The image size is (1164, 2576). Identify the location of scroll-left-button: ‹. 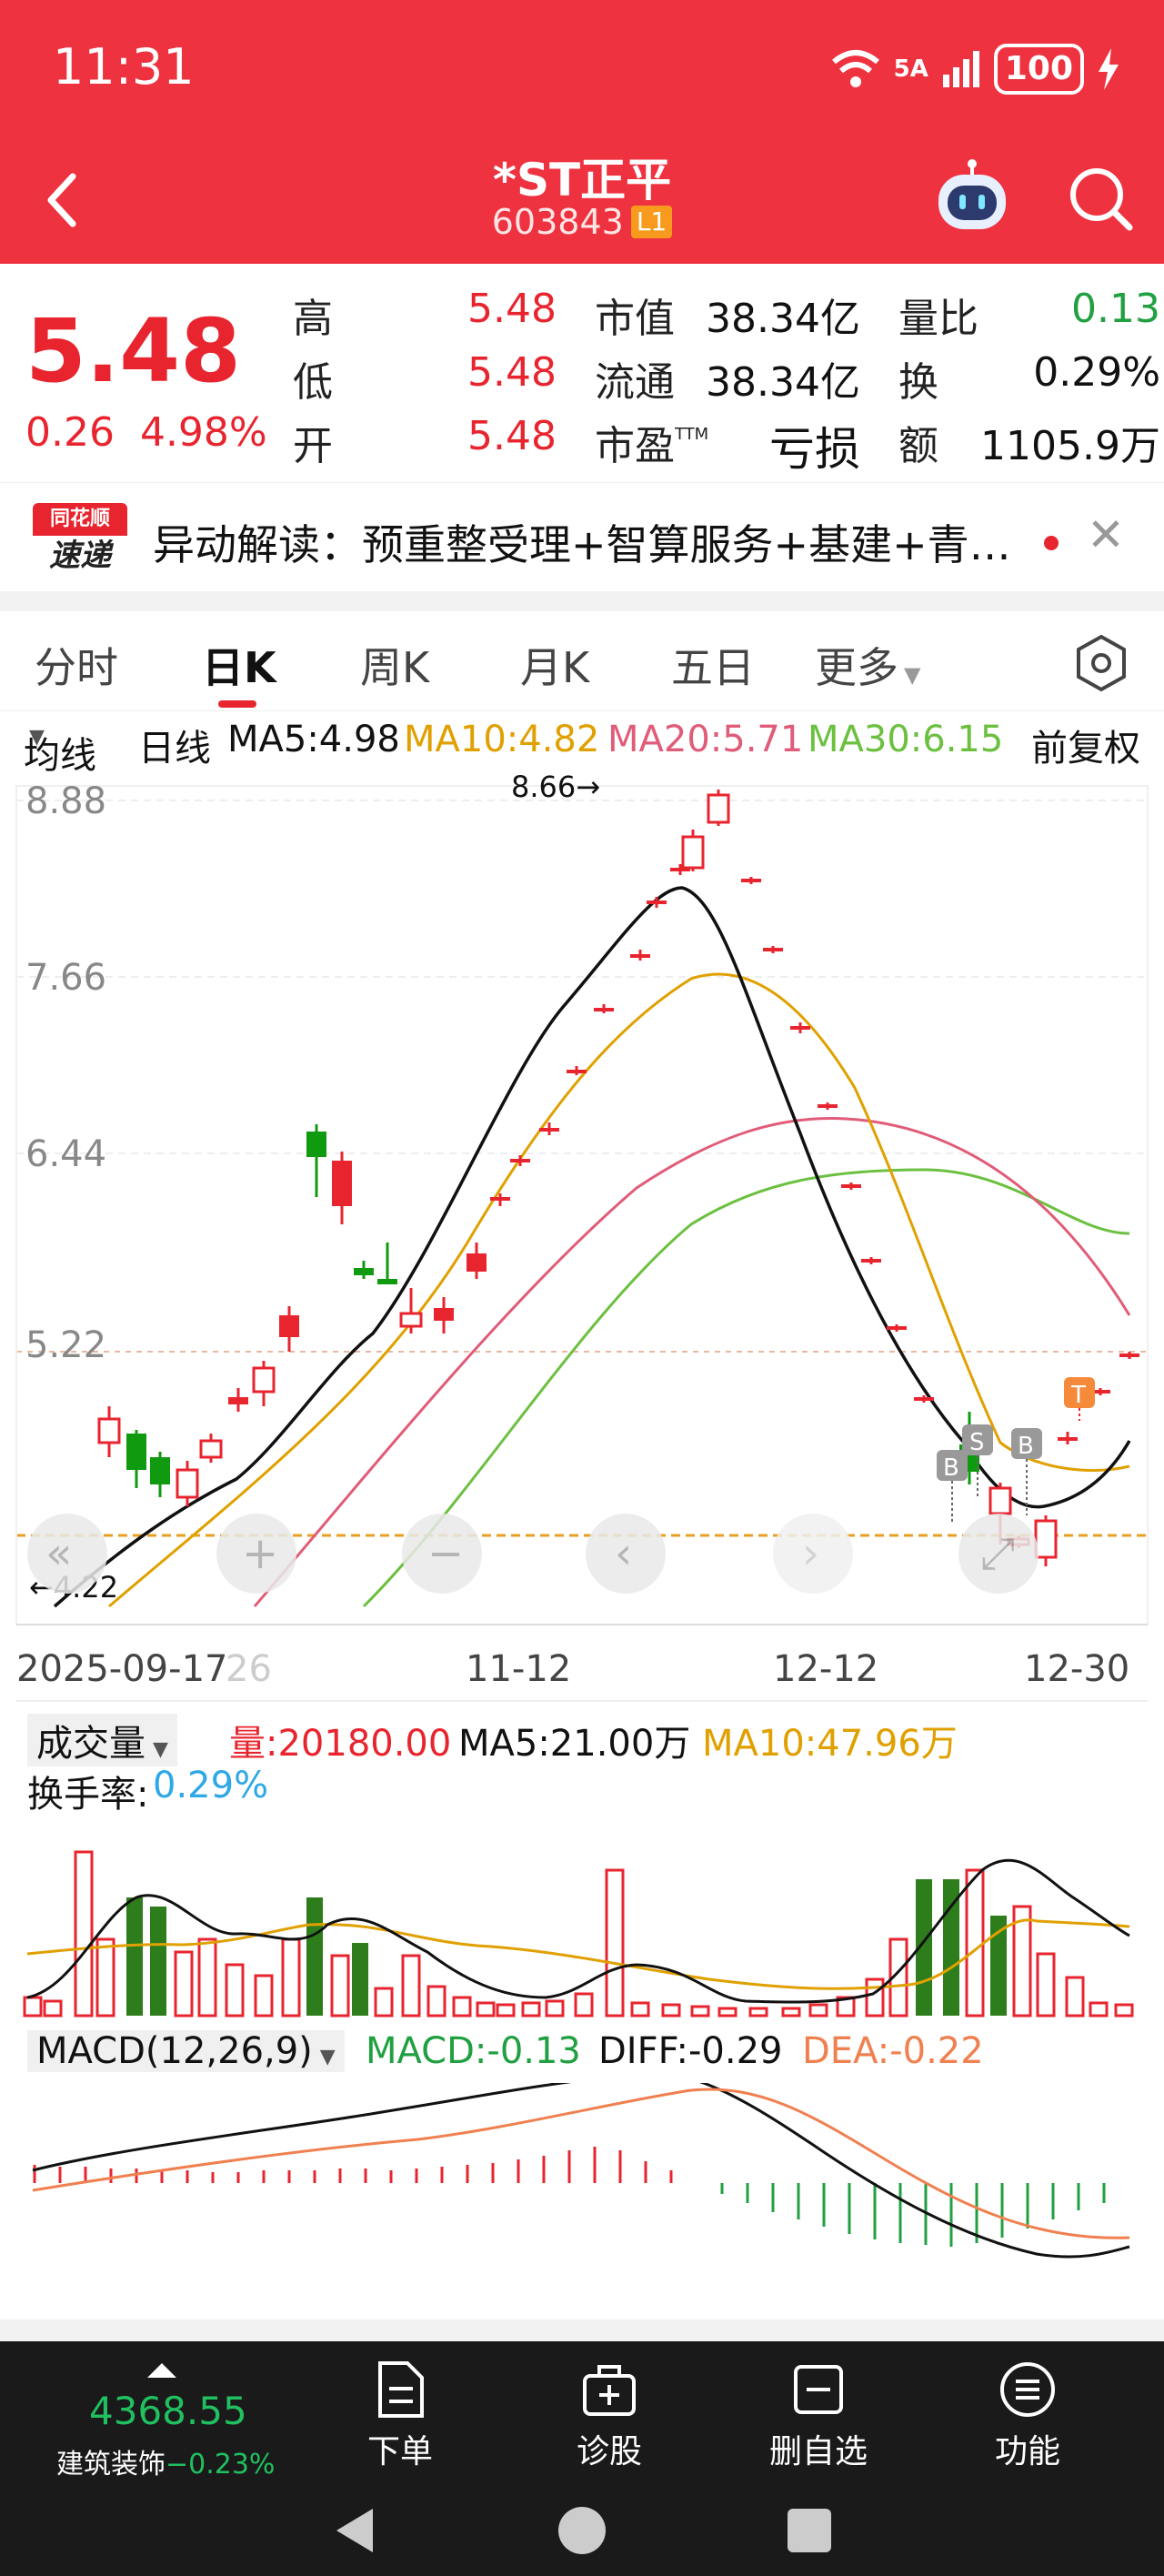
(626, 1554).